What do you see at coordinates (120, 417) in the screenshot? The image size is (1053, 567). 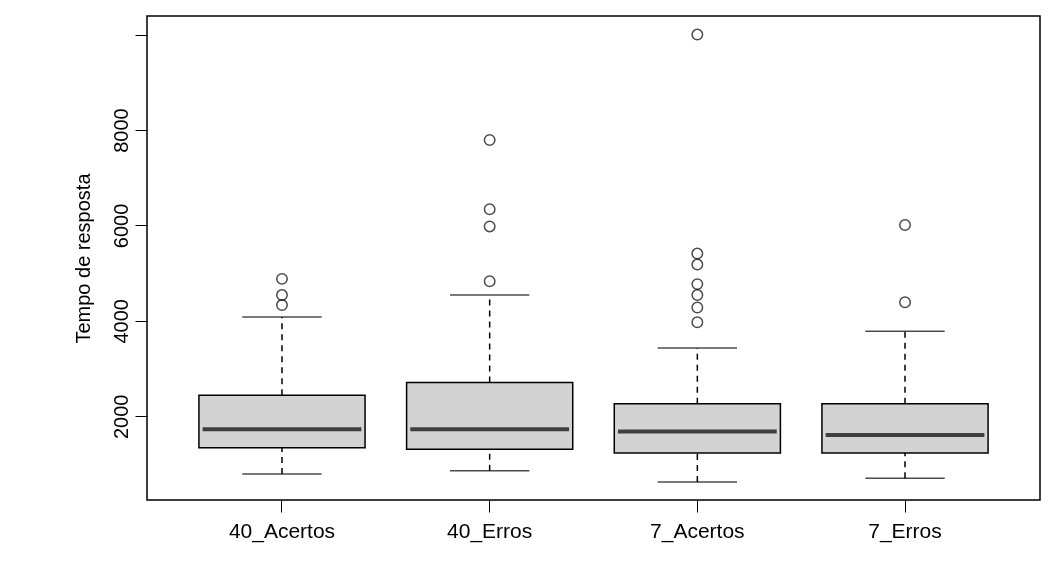 I see `y-tick-label: 2000` at bounding box center [120, 417].